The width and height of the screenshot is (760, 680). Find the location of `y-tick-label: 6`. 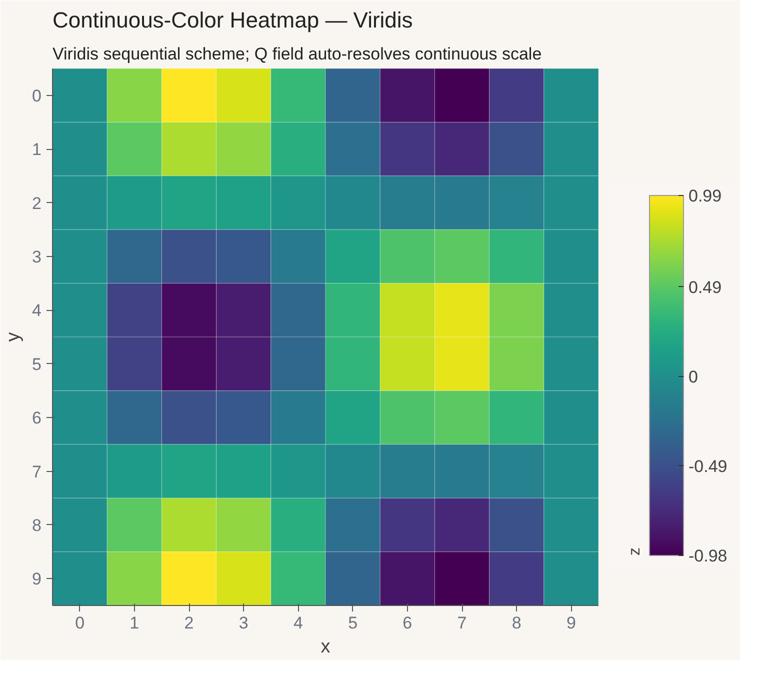

y-tick-label: 6 is located at coordinates (37, 418).